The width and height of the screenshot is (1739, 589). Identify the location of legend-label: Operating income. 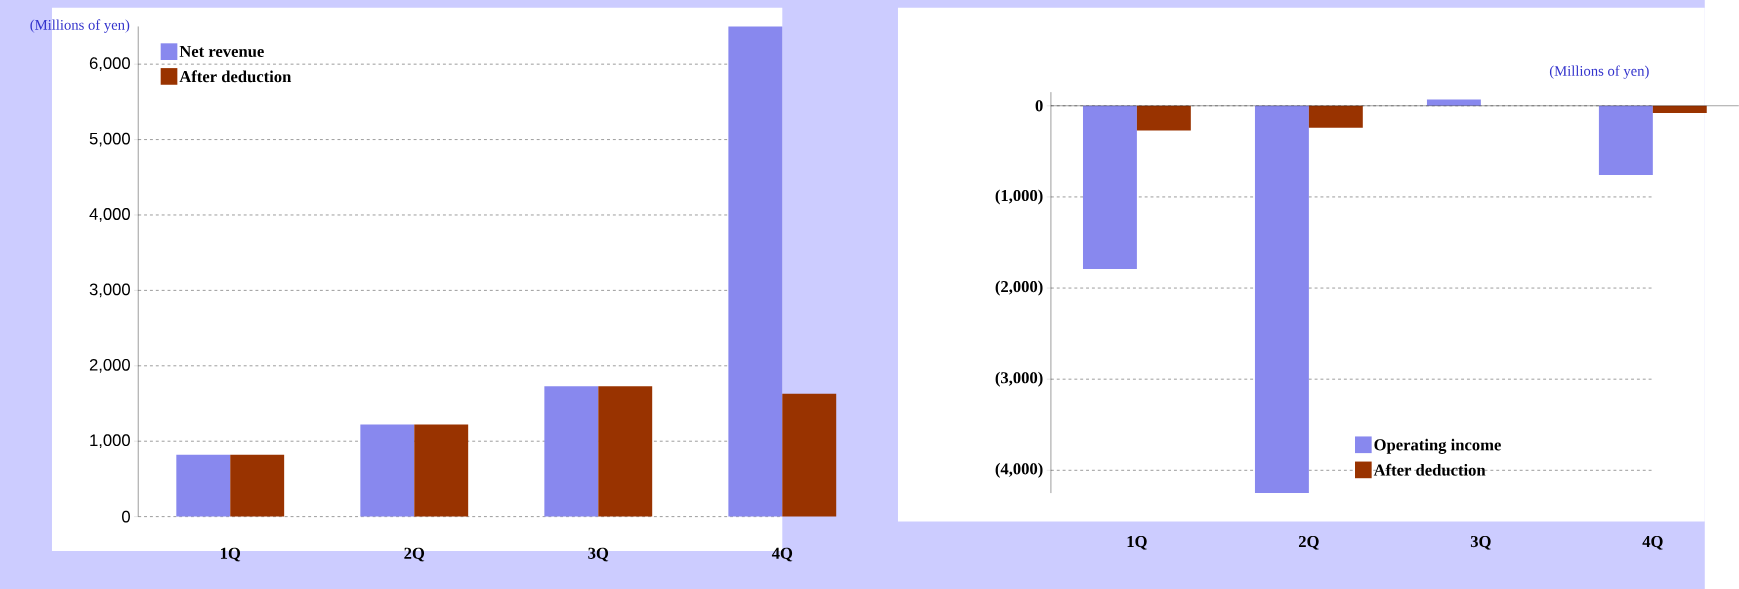
(1437, 446).